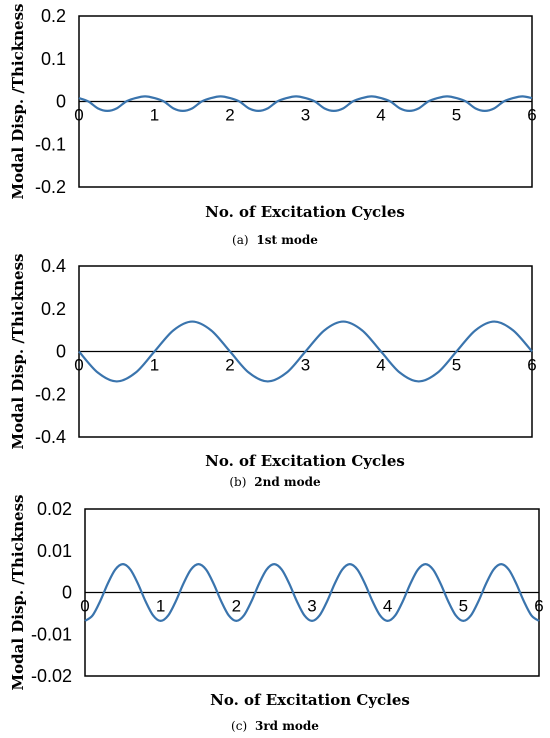 Image resolution: width=550 pixels, height=738 pixels. Describe the element at coordinates (51, 676) in the screenshot. I see `y-tick-label: -0.02` at that location.